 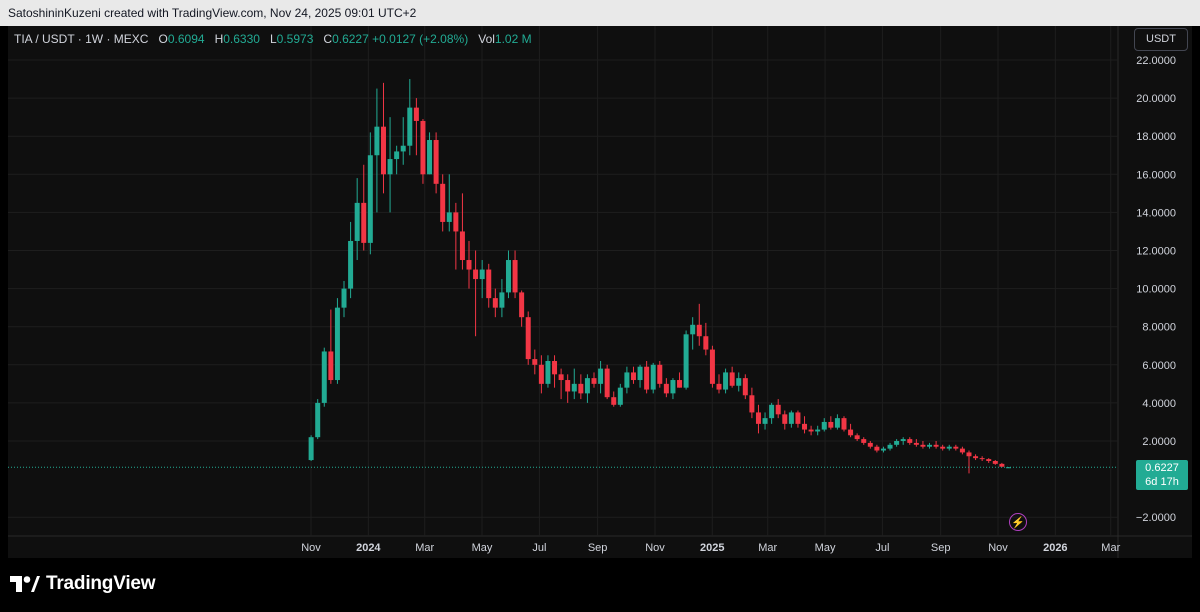 What do you see at coordinates (1161, 39) in the screenshot?
I see `currency-button: USDT` at bounding box center [1161, 39].